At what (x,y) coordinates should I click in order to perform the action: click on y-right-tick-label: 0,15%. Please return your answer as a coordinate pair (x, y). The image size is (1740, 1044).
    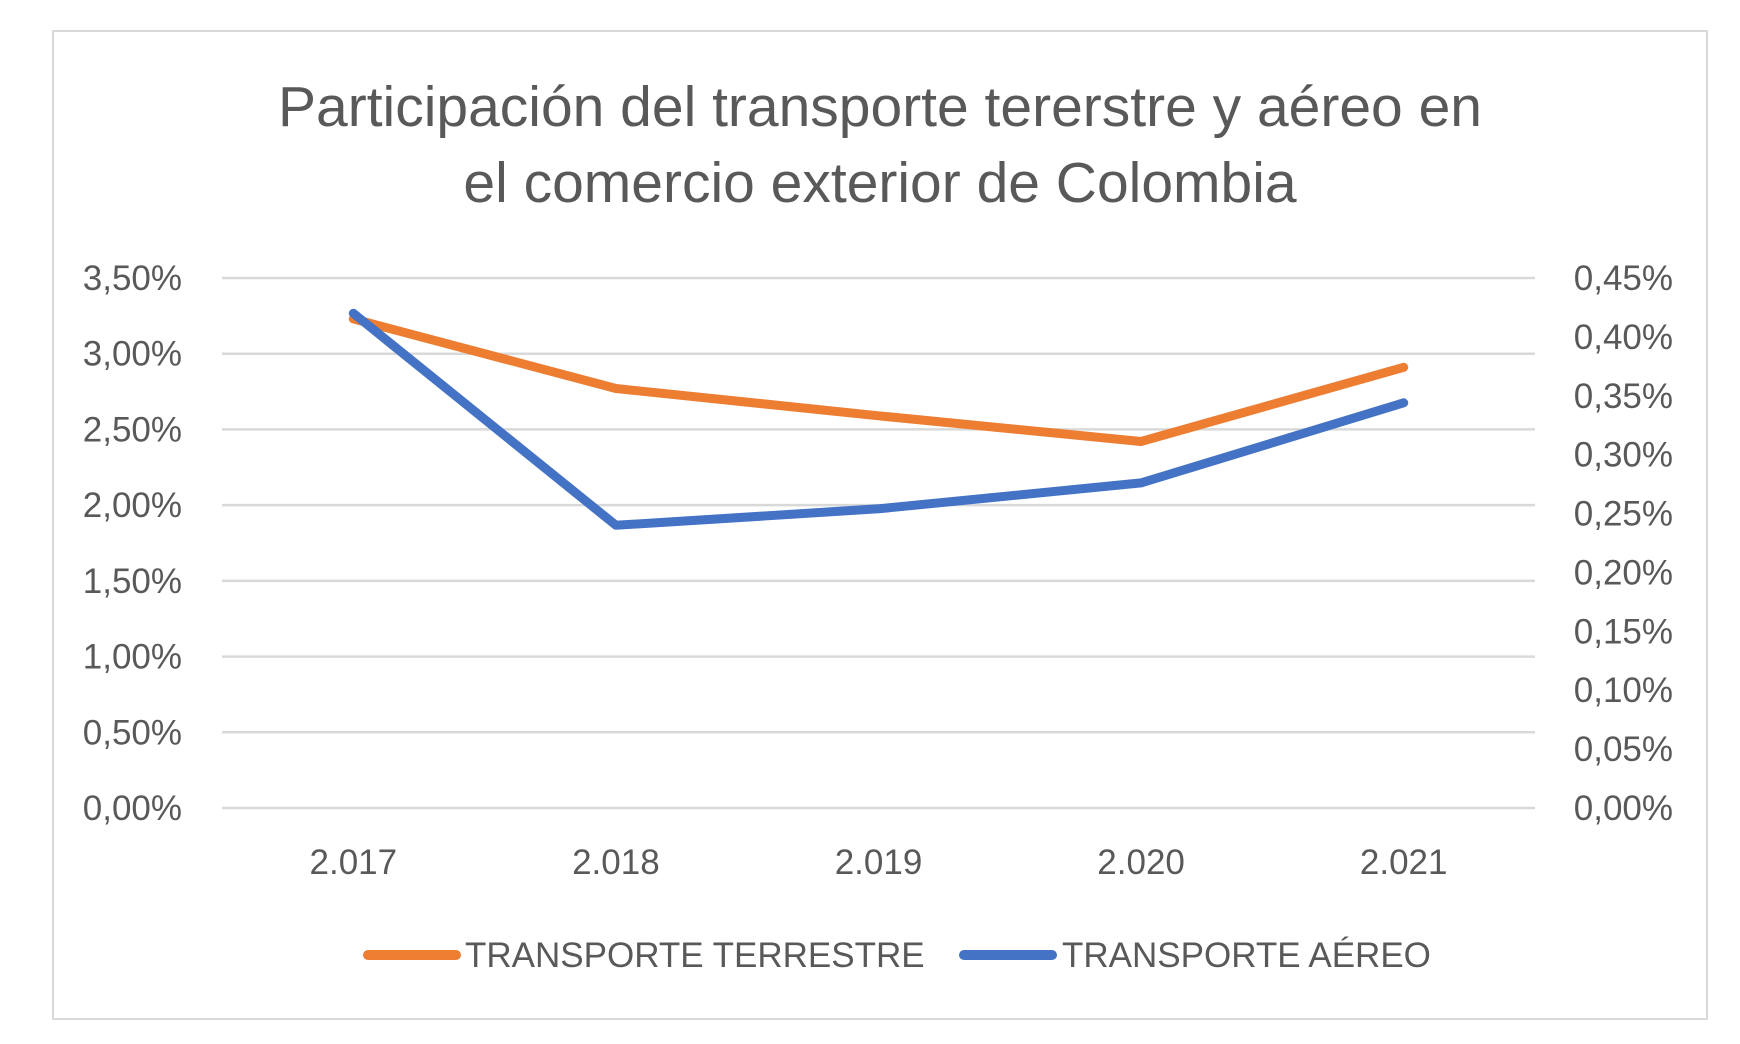
    Looking at the image, I should click on (1623, 631).